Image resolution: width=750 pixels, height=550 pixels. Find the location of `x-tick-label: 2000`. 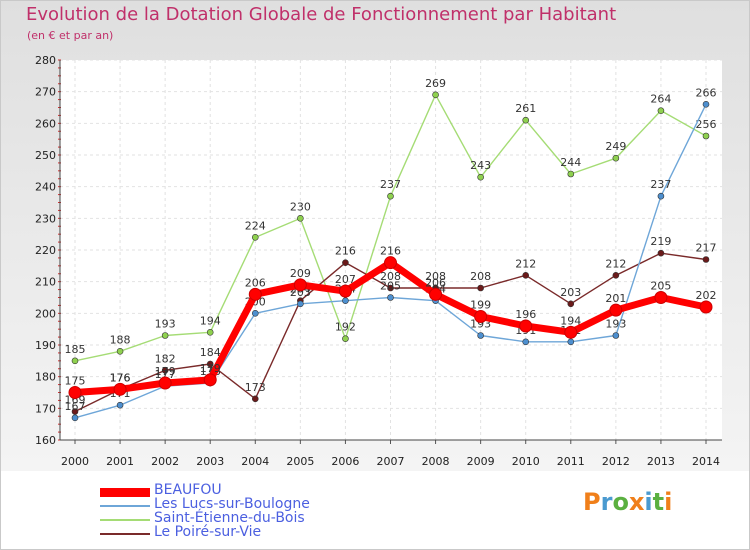

x-tick-label: 2000 is located at coordinates (75, 461).